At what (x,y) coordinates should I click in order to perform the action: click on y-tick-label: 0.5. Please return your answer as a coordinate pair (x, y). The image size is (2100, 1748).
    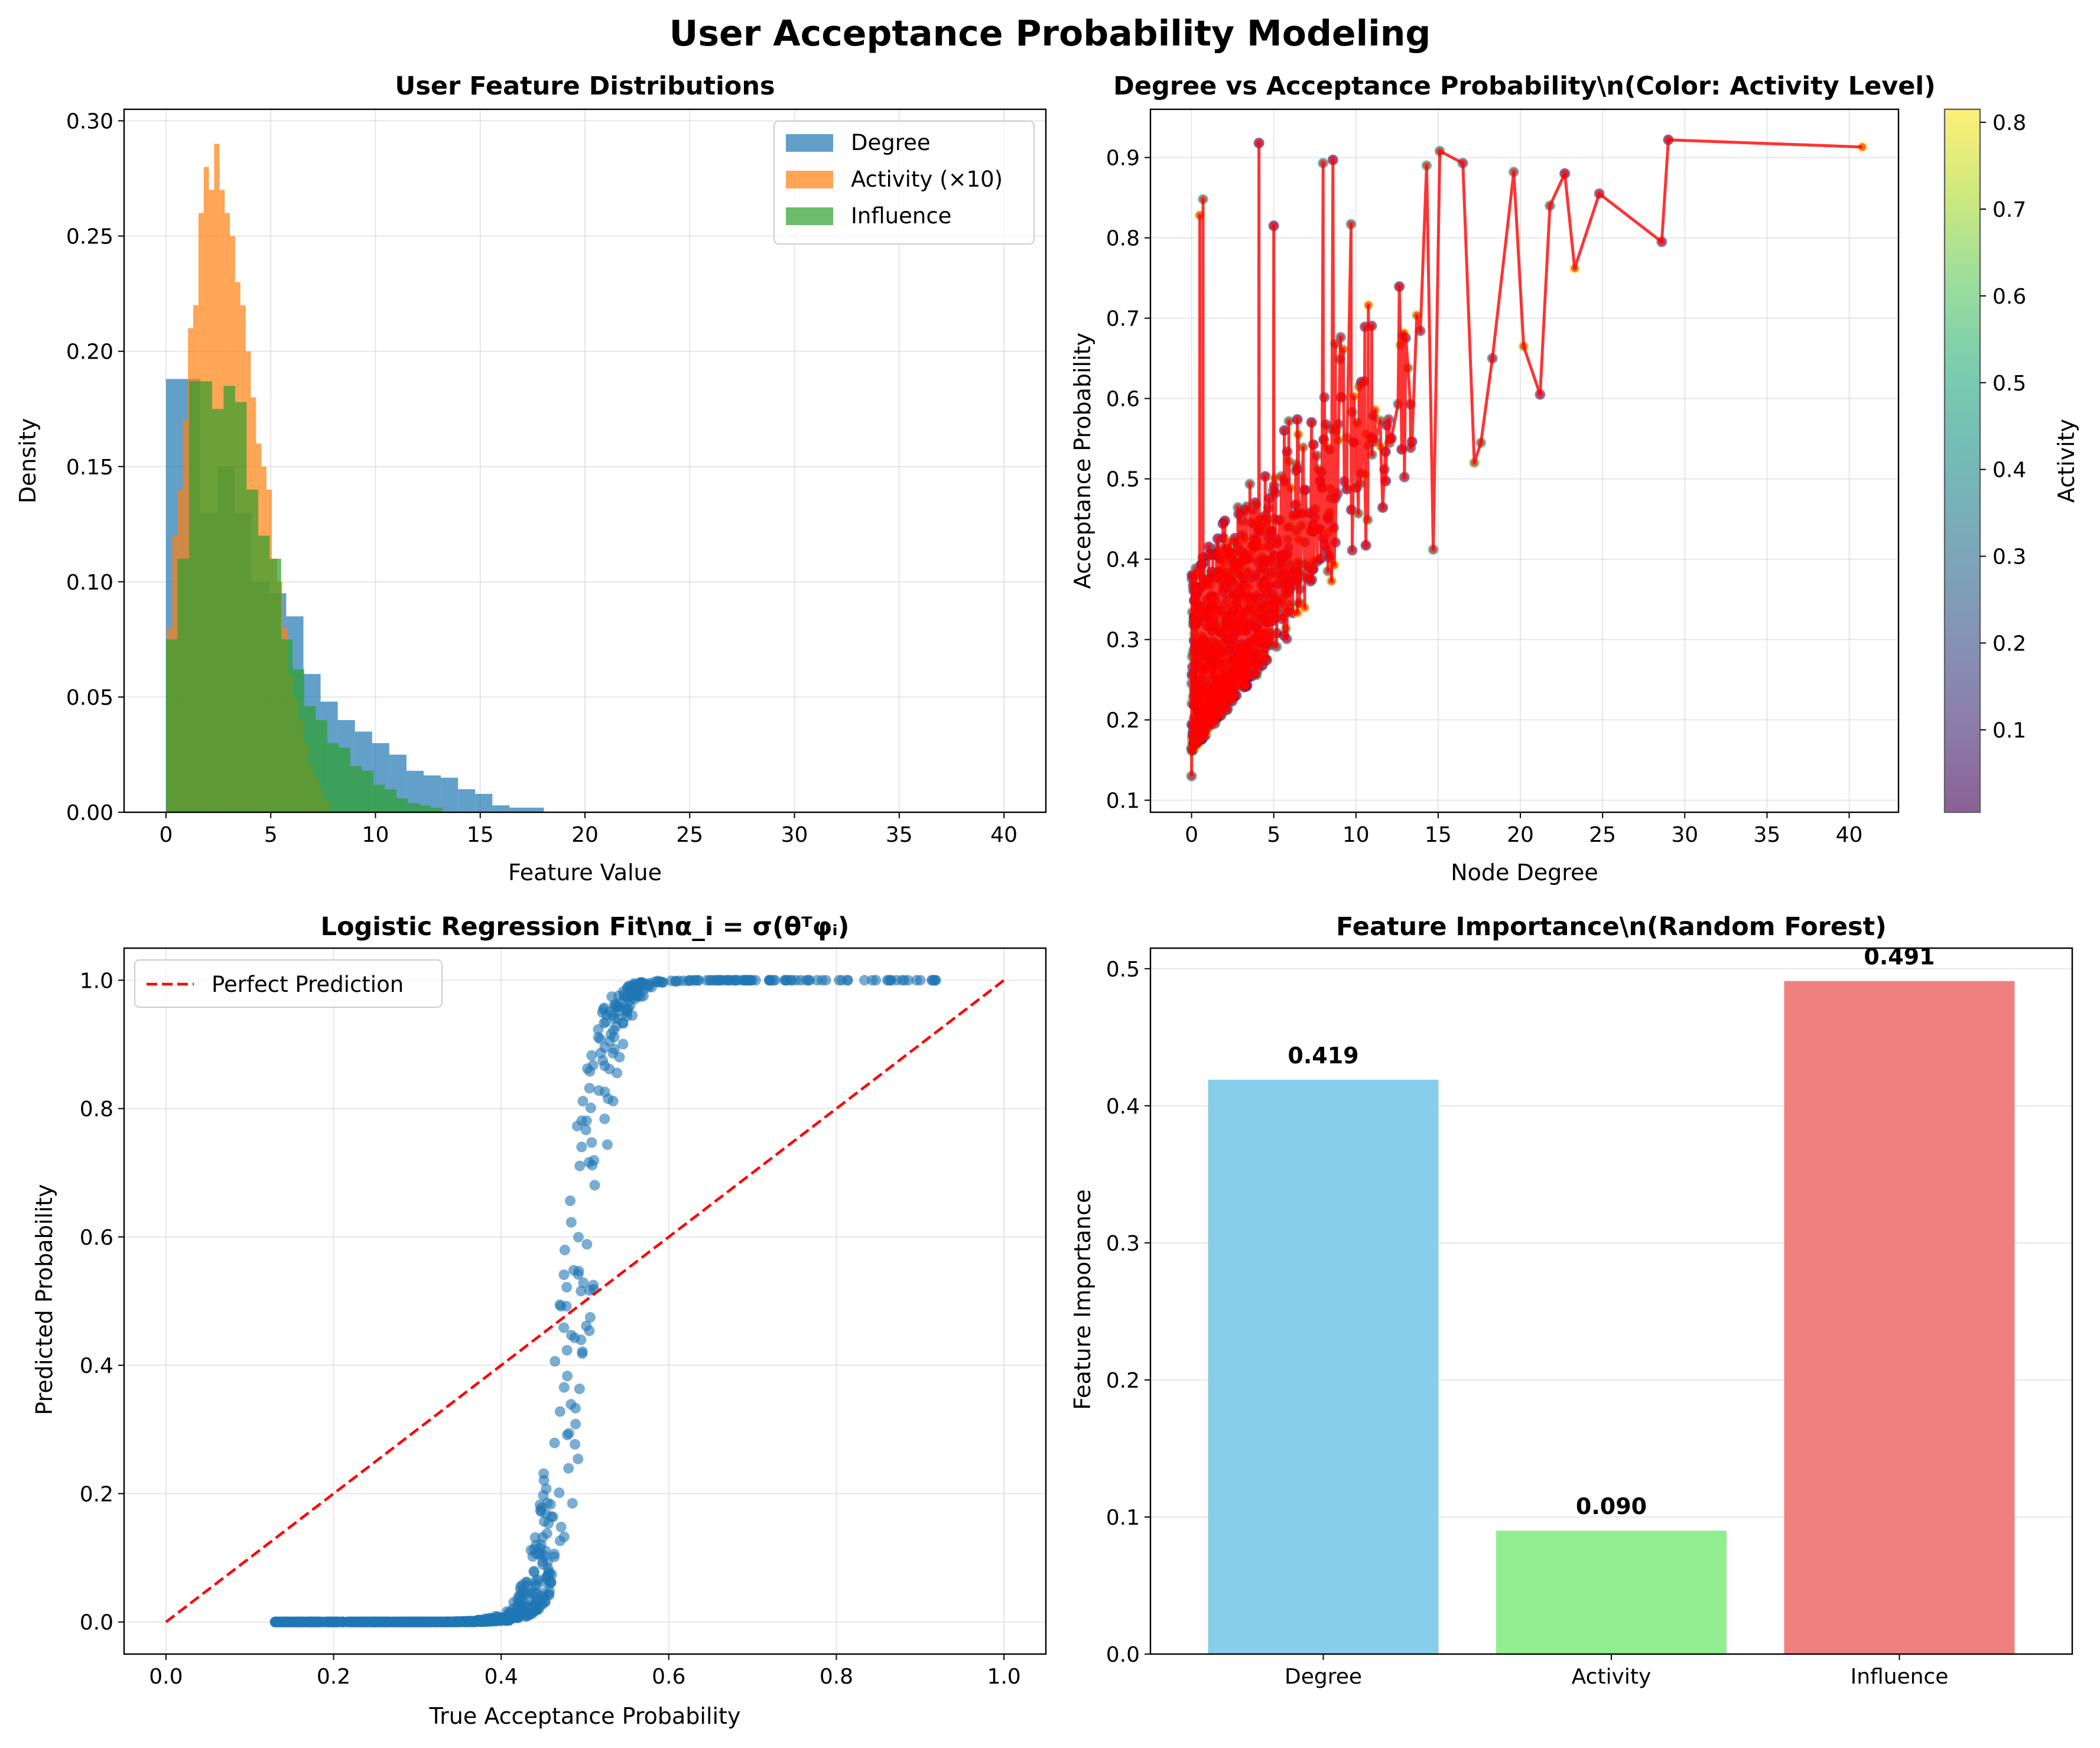
    Looking at the image, I should click on (1123, 480).